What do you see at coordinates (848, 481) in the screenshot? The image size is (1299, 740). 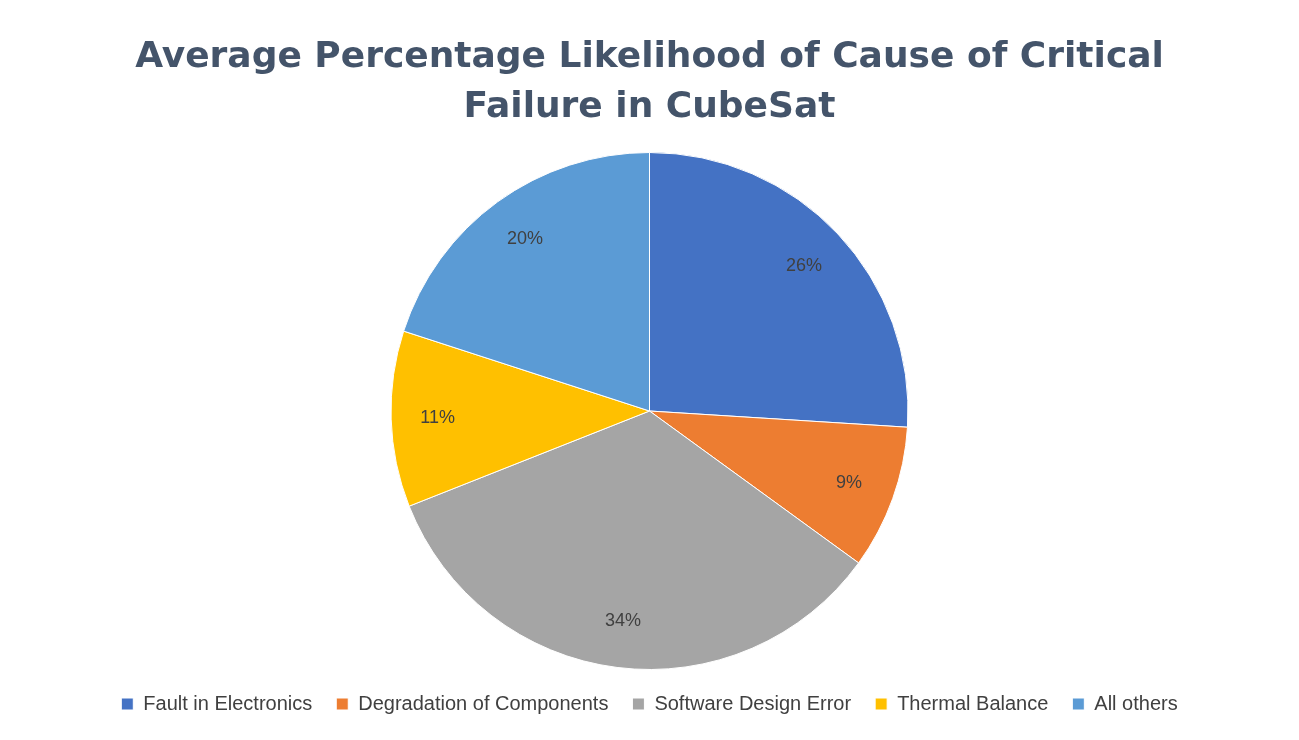 I see `data-label: 9%` at bounding box center [848, 481].